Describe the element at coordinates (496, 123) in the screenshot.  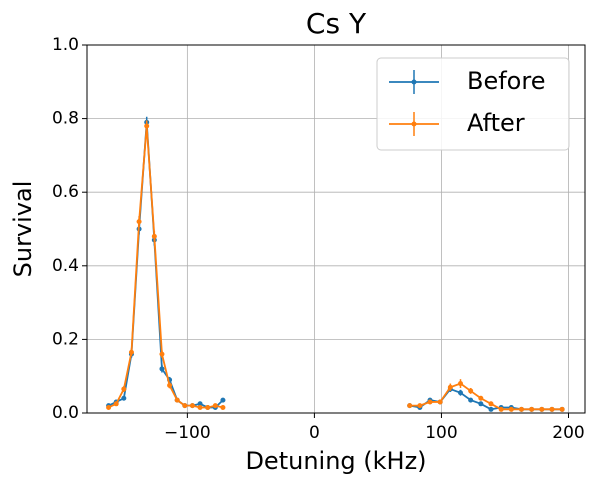
I see `legend-label: After` at that location.